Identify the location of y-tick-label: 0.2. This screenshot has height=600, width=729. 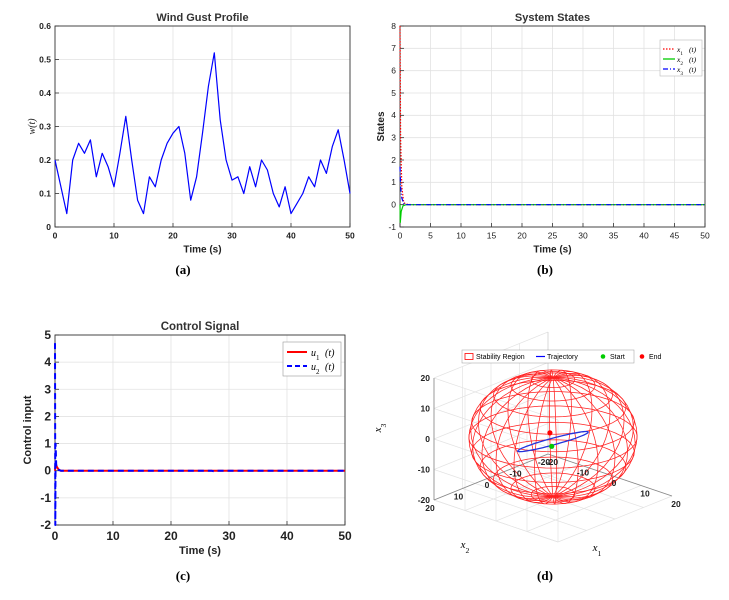
(45, 160).